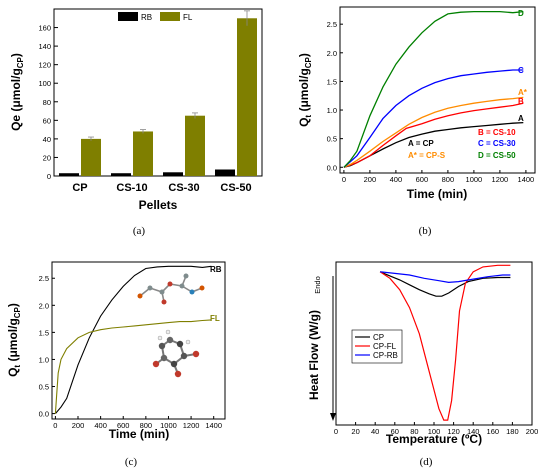  What do you see at coordinates (434, 439) in the screenshot?
I see `x-axis-title: Temperature (ºC)` at bounding box center [434, 439].